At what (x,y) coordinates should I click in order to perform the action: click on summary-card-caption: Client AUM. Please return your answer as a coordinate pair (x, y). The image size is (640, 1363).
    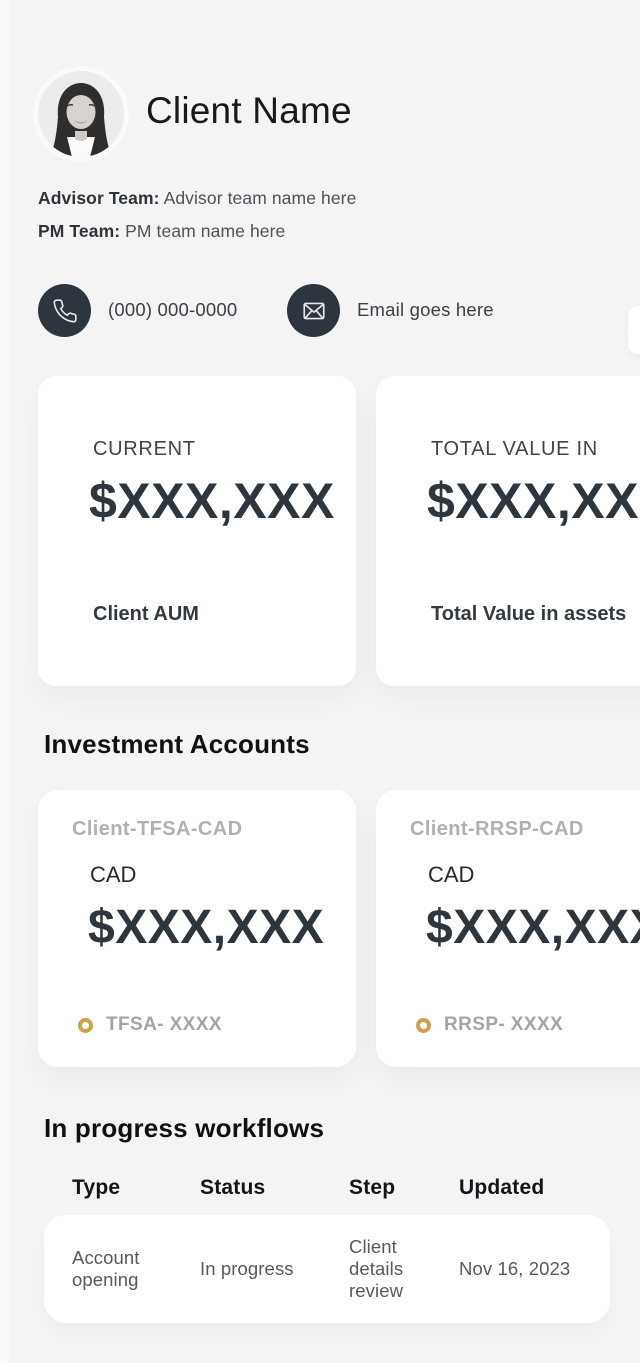
    Looking at the image, I should click on (146, 614).